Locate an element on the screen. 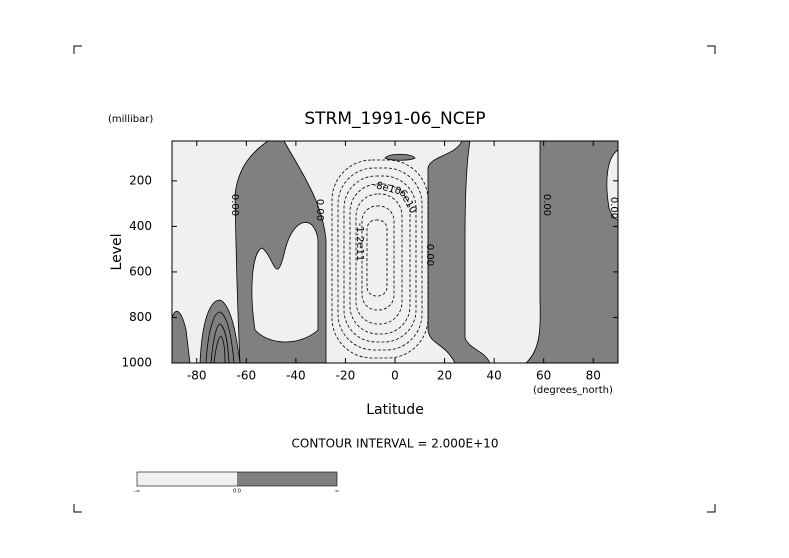  negative-contours is located at coordinates (380, 259).